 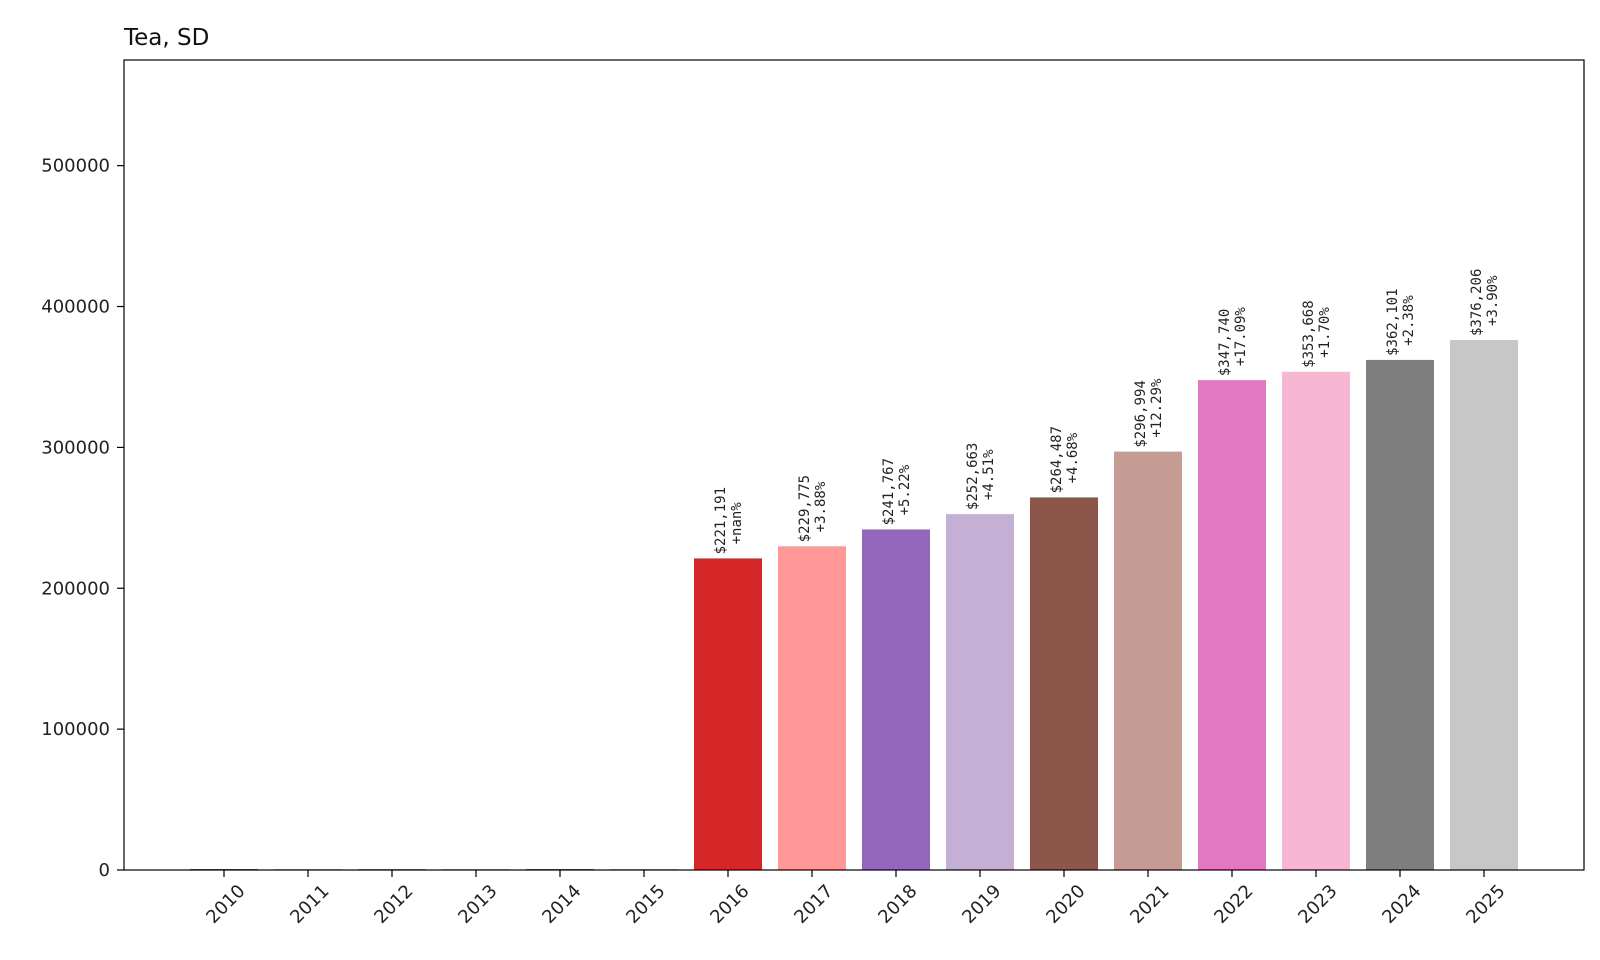 What do you see at coordinates (805, 508) in the screenshot?
I see `bar-value-label: $229,775` at bounding box center [805, 508].